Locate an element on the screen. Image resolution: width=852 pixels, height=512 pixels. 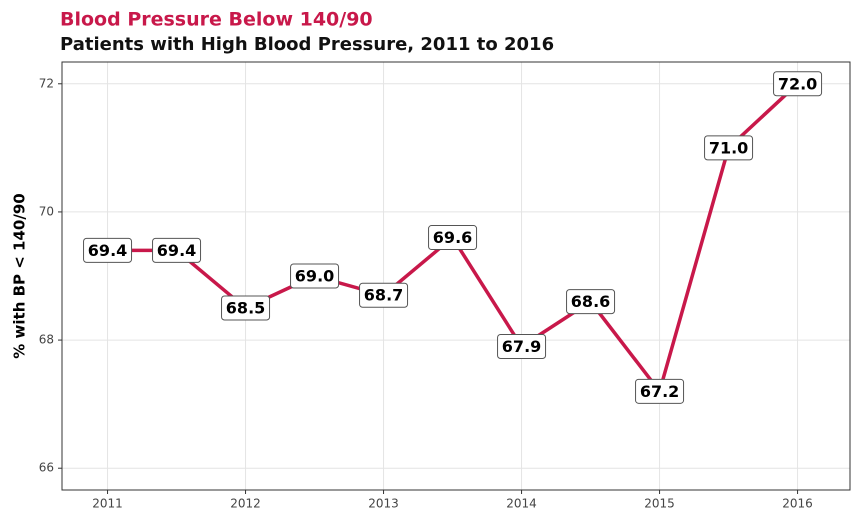
data-label: 68.6 is located at coordinates (590, 301).